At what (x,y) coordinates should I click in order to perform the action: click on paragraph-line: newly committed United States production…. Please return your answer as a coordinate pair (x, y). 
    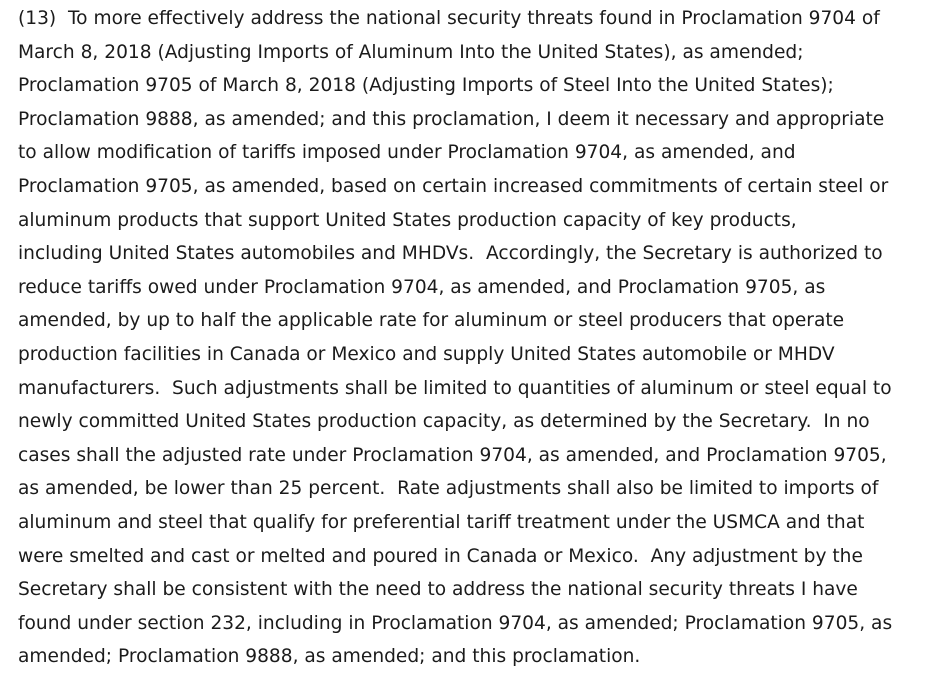
    Looking at the image, I should click on (444, 422).